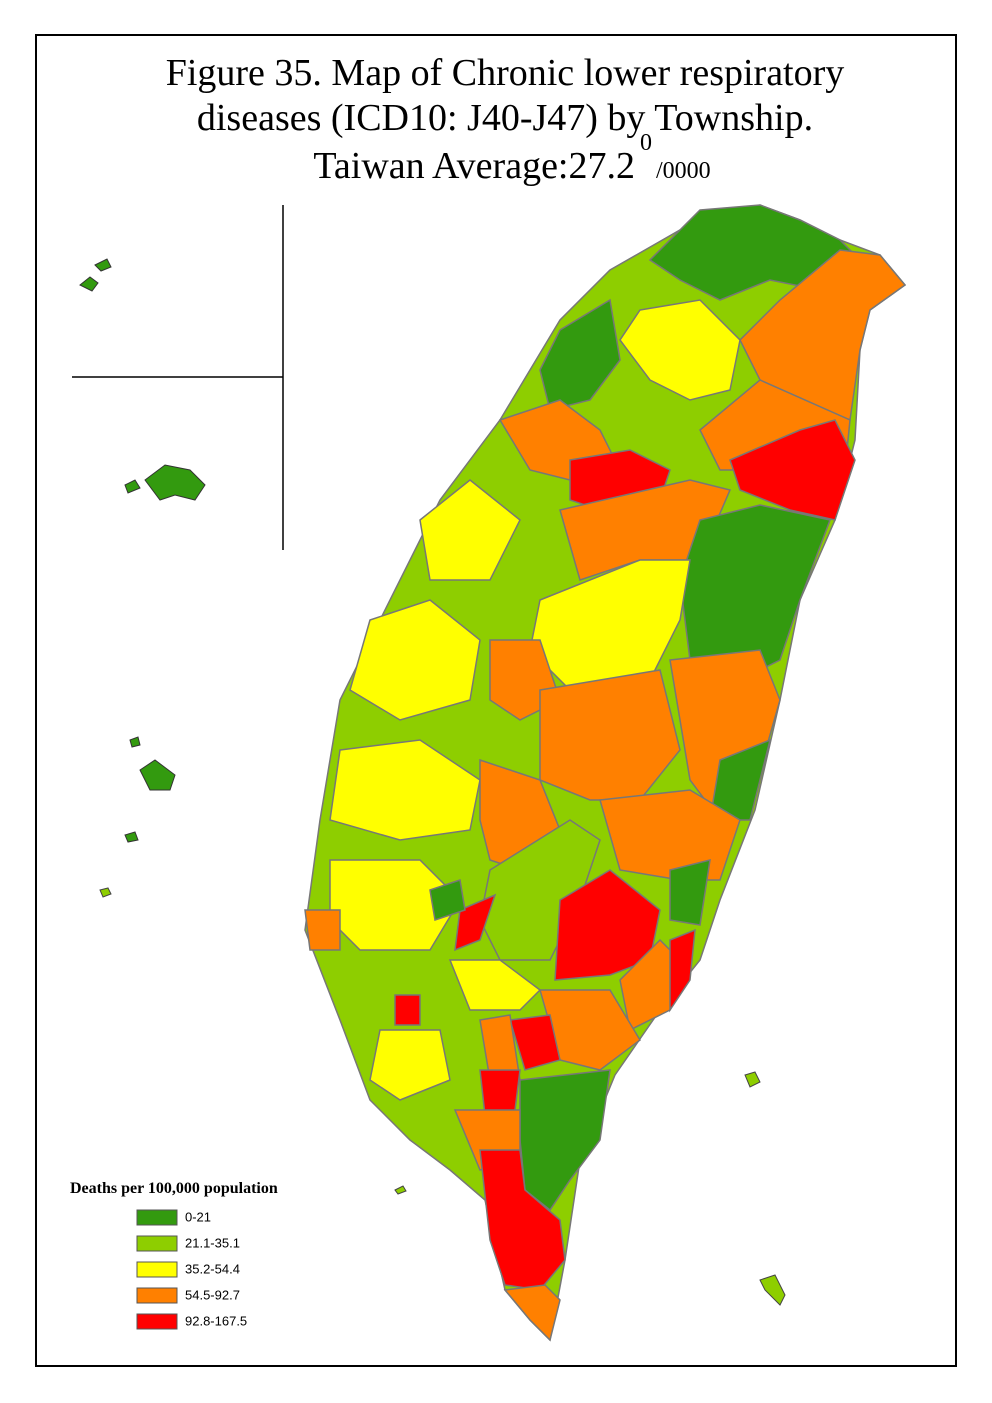 Image resolution: width=992 pixels, height=1403 pixels. What do you see at coordinates (216, 1320) in the screenshot?
I see `legend-label: 92.8-167.5` at bounding box center [216, 1320].